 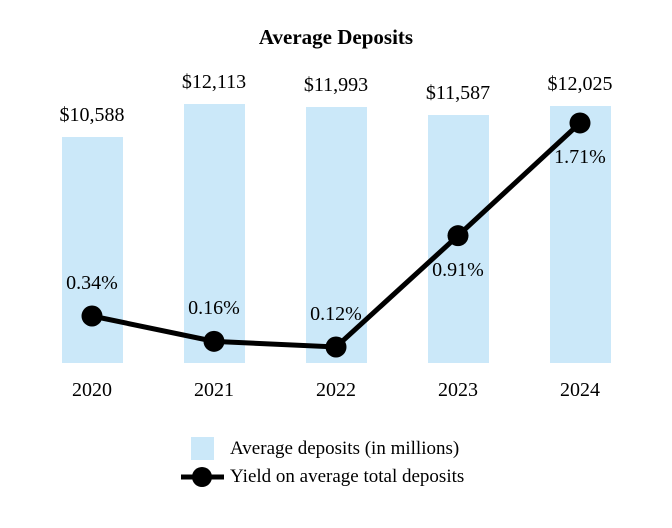 What do you see at coordinates (214, 390) in the screenshot?
I see `year-label: 2021` at bounding box center [214, 390].